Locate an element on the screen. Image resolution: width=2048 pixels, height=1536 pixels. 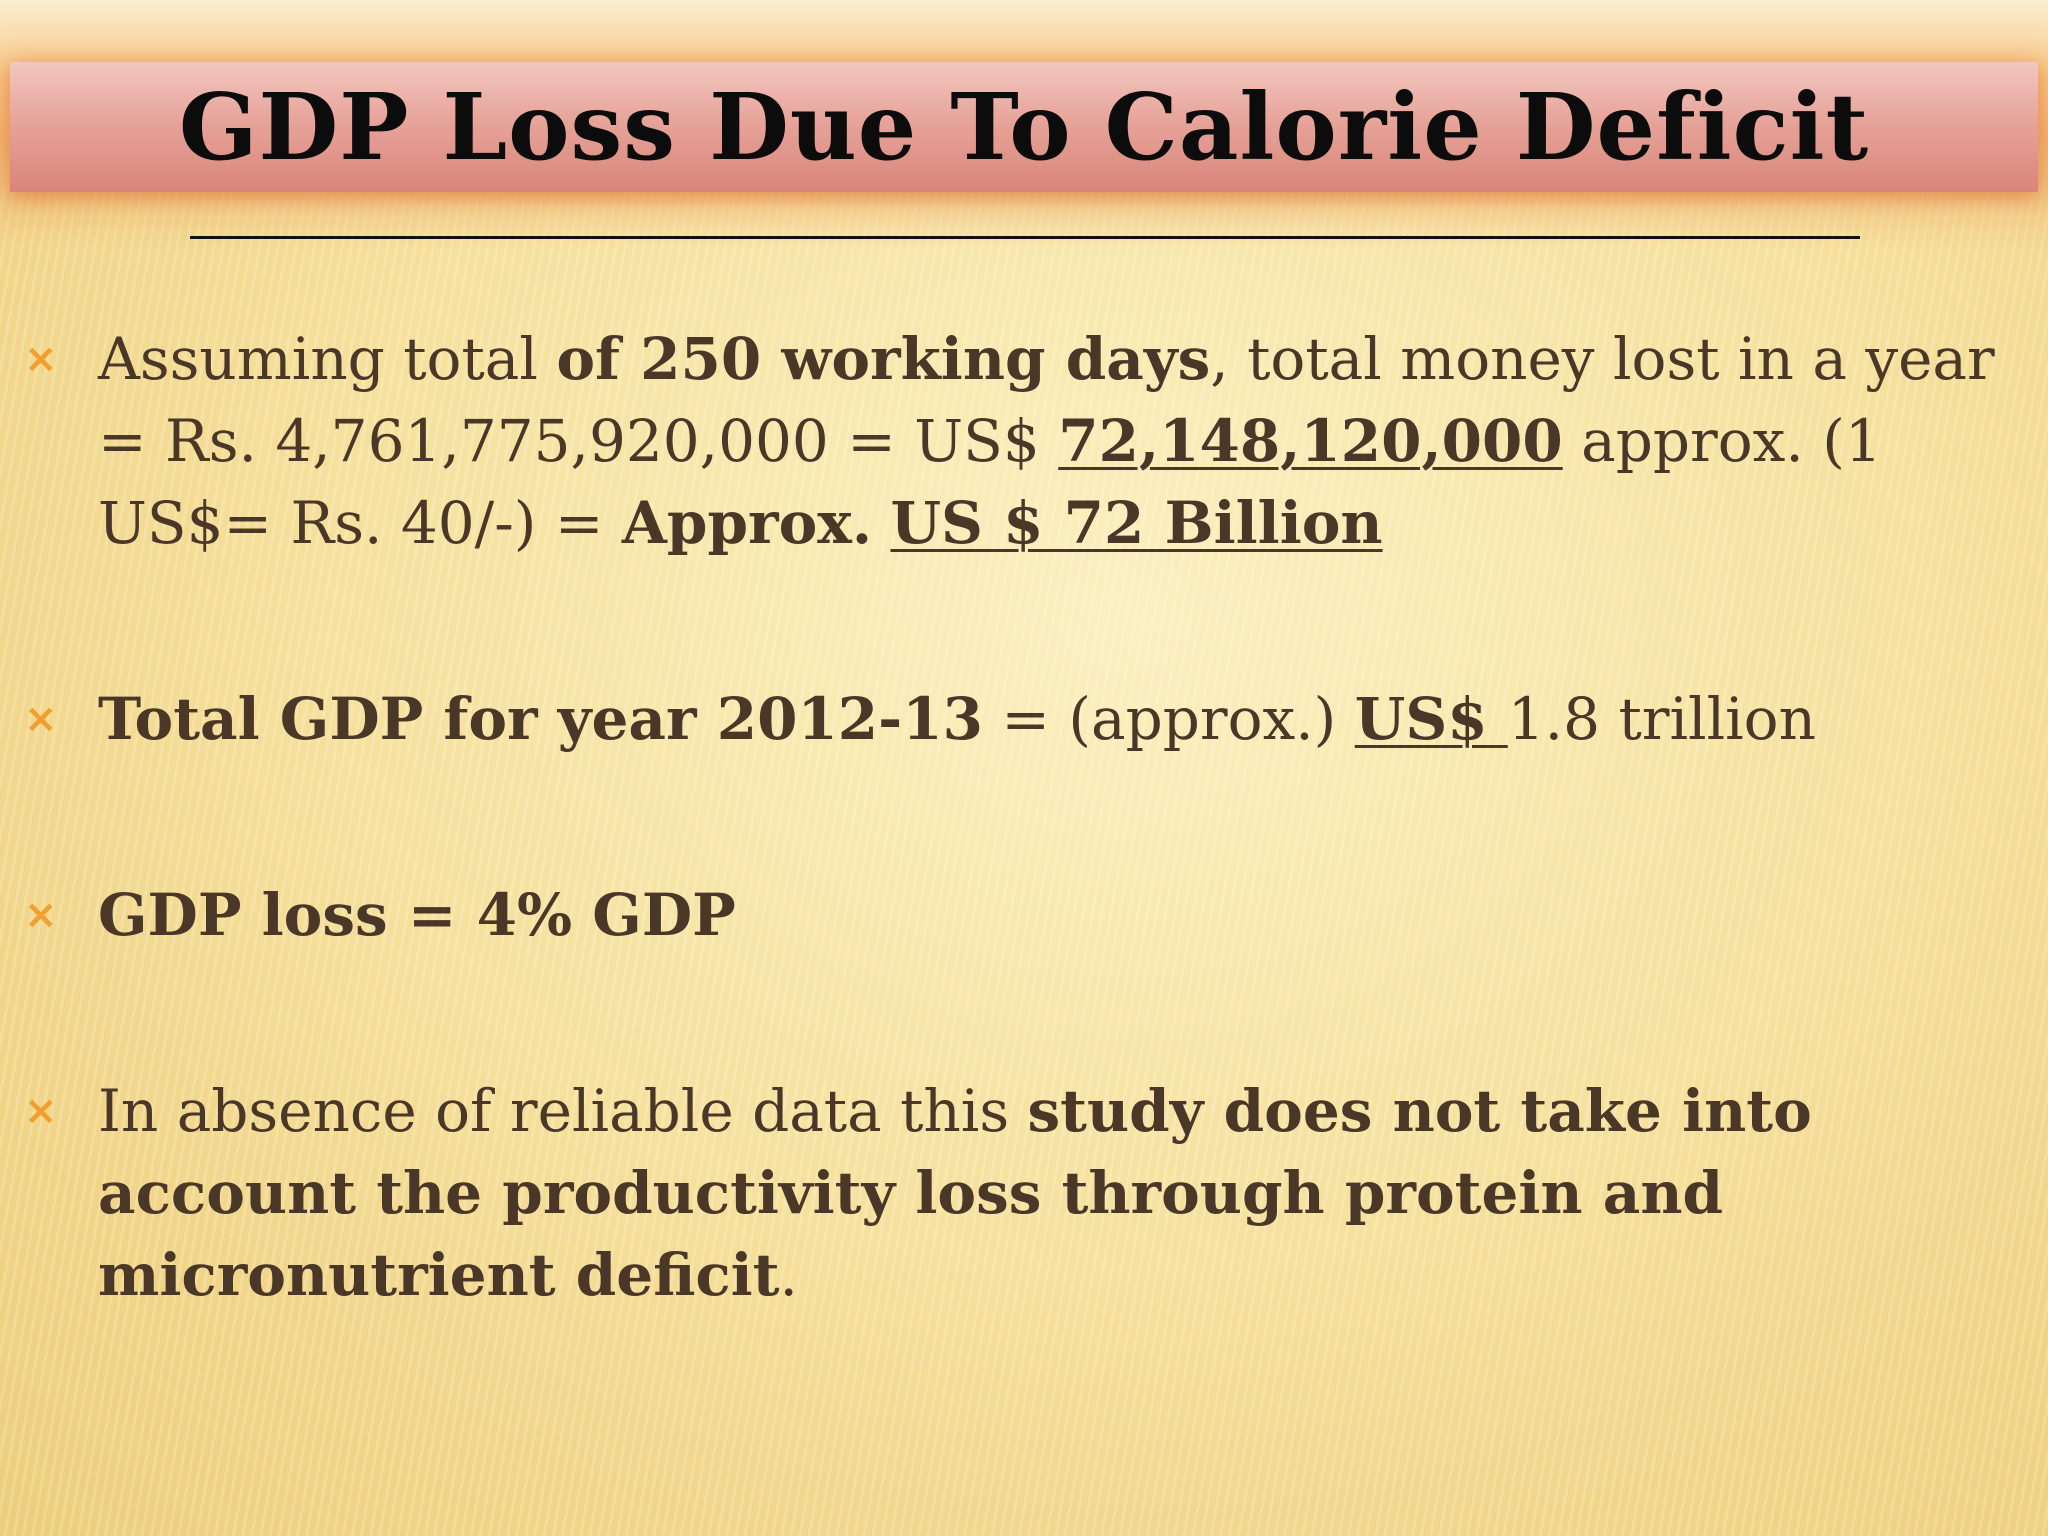
bullet-text-part is located at coordinates (881, 523).